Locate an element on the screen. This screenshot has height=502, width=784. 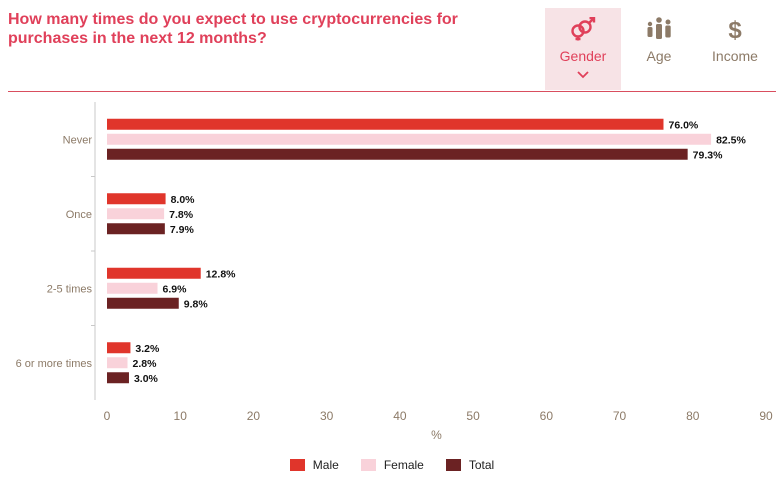
data-label: 3.0% is located at coordinates (146, 379).